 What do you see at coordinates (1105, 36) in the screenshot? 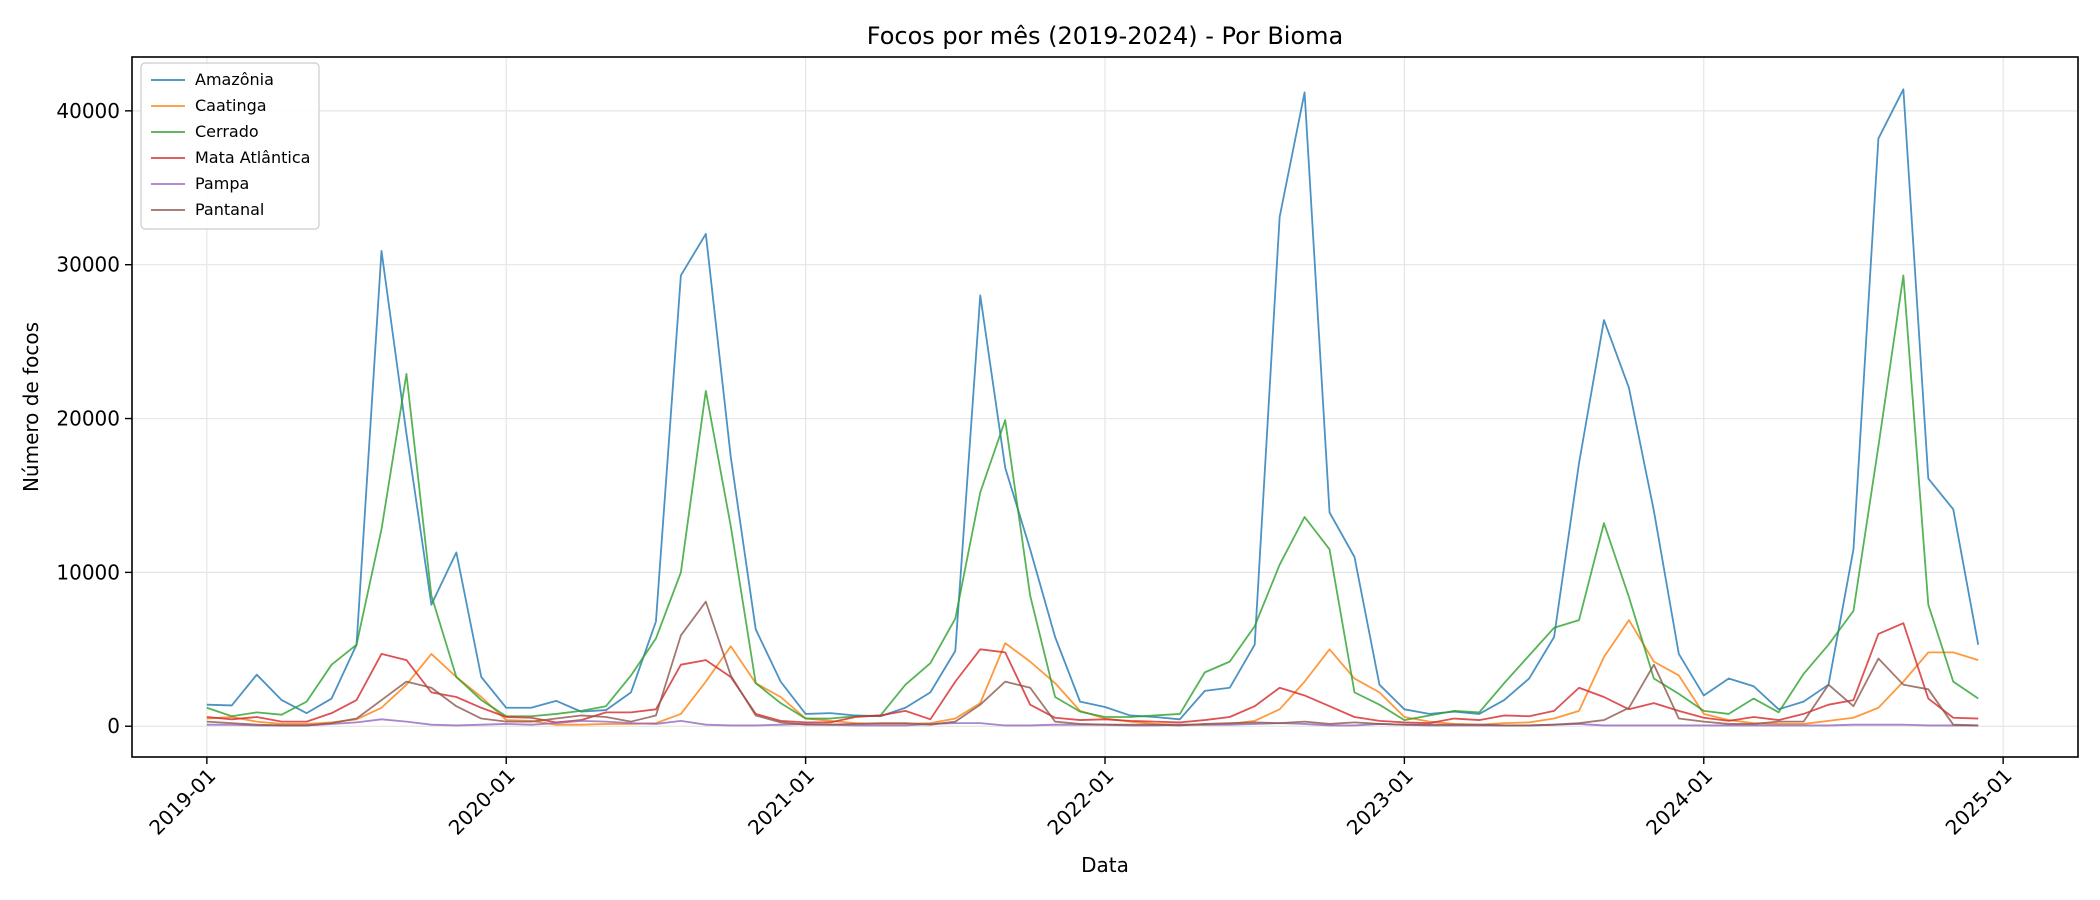
I see `chart-title: Focos por mês (2019-2024) - Por Bioma` at bounding box center [1105, 36].